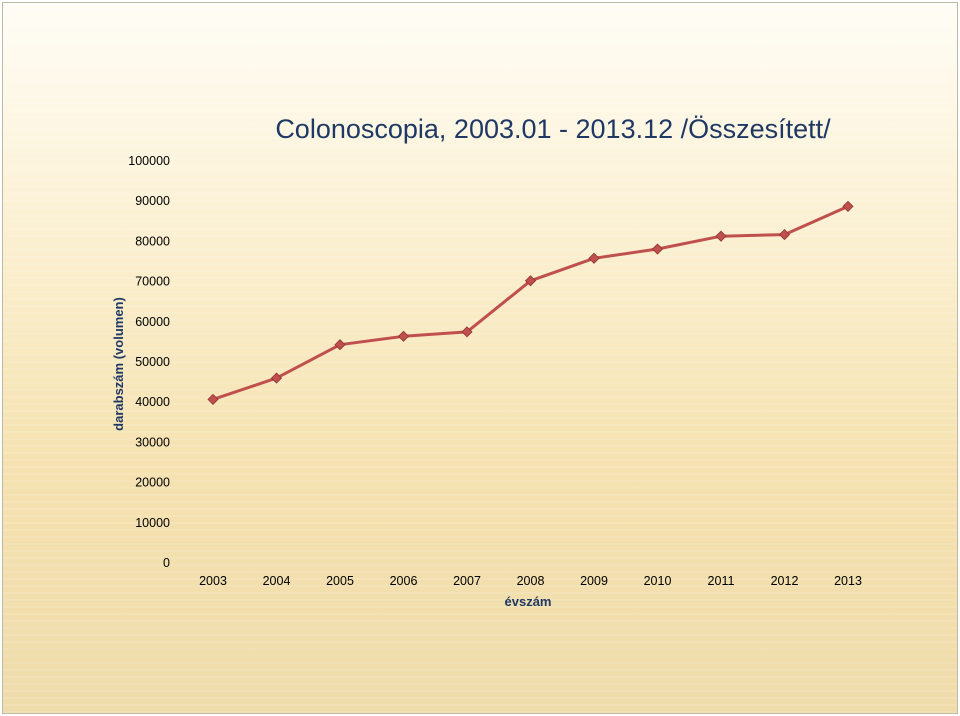 The width and height of the screenshot is (960, 716). I want to click on y-axis-label: darabszám (volumen), so click(118, 364).